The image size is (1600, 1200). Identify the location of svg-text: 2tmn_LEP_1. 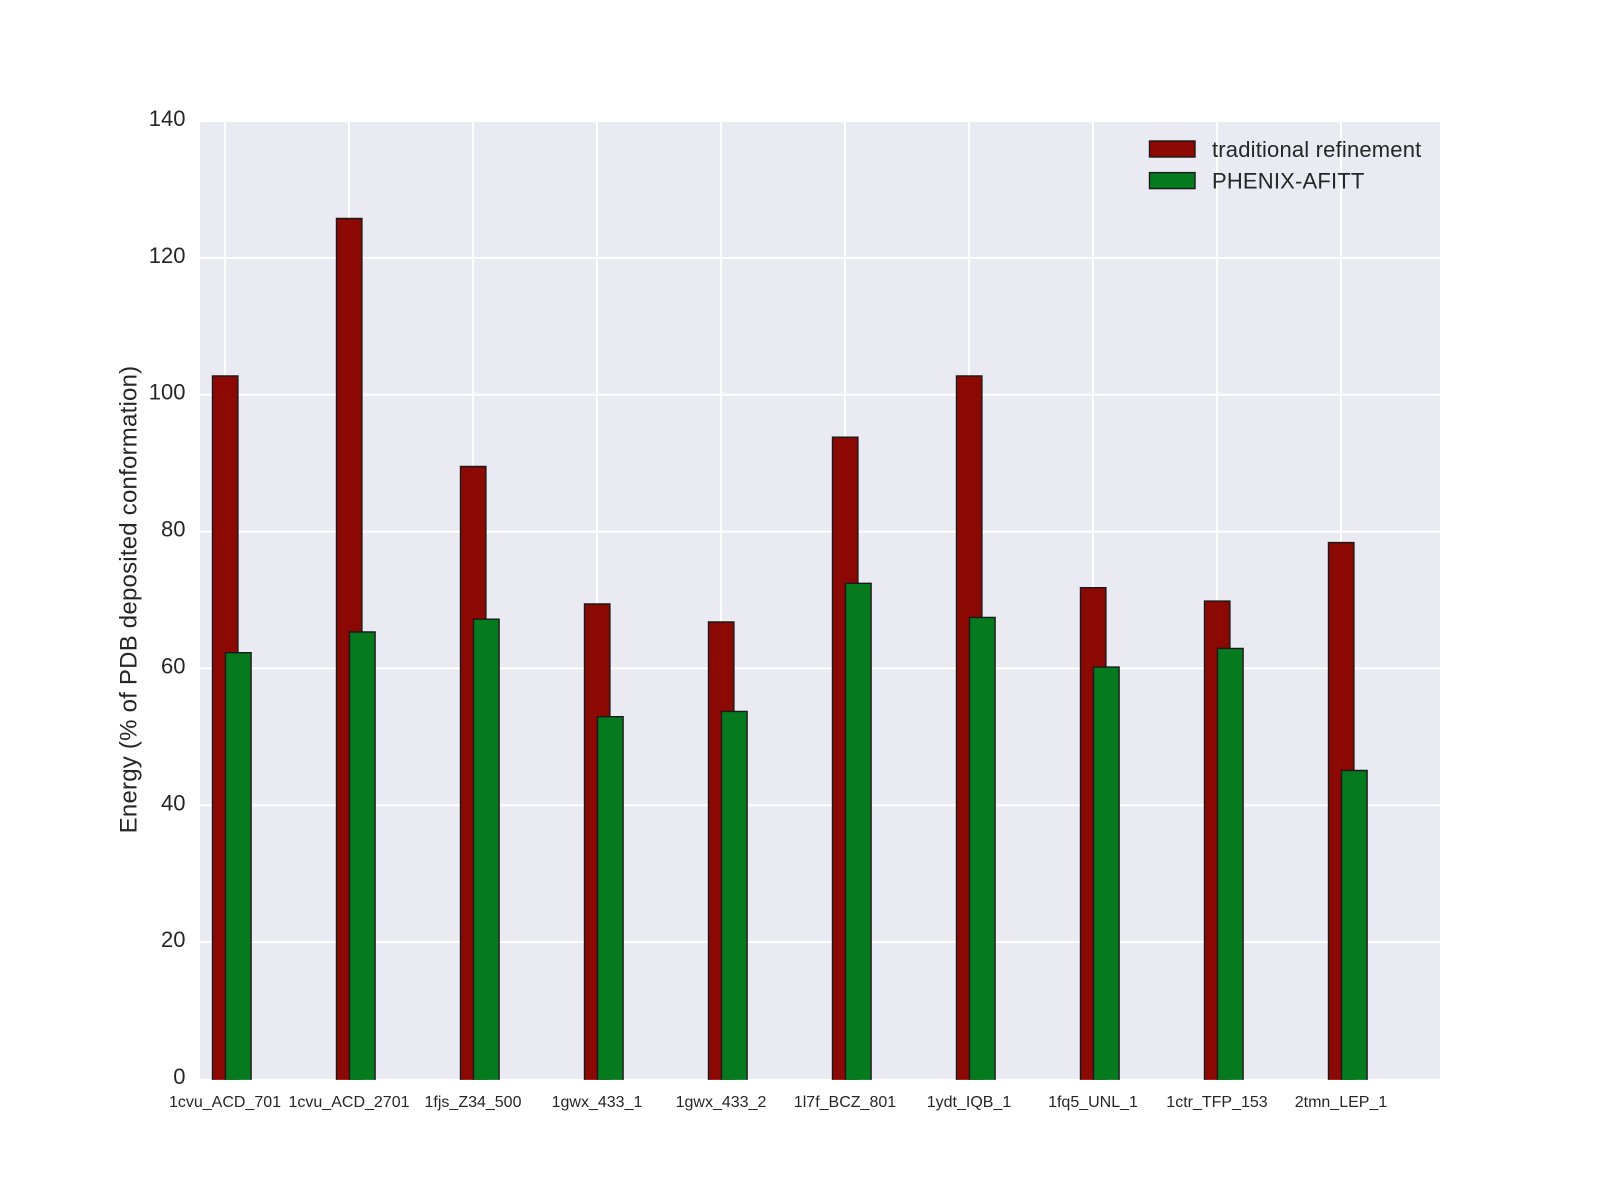
(1341, 1102).